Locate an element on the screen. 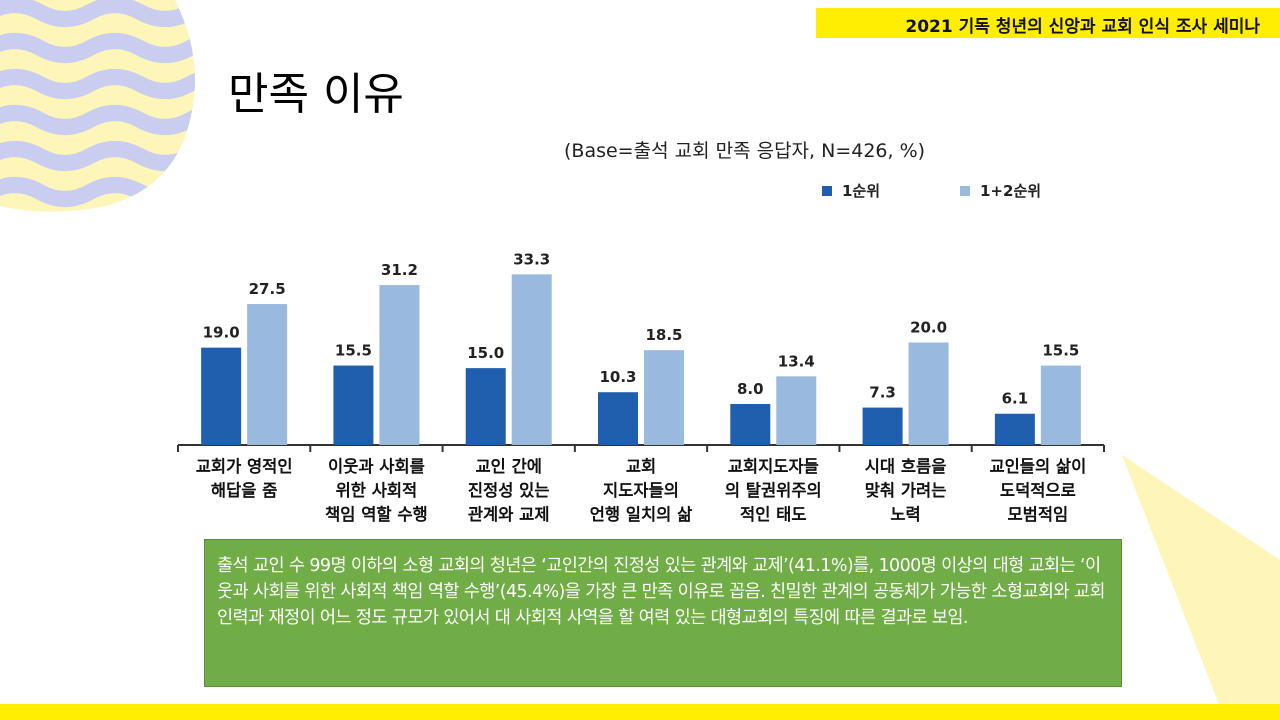 The image size is (1280, 720). data-label-series1-6: 7.3 is located at coordinates (882, 393).